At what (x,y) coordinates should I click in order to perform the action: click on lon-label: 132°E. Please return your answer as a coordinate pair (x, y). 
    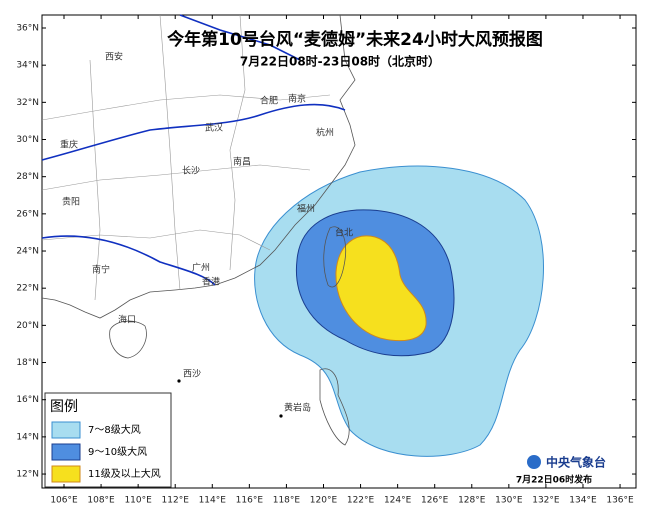
    Looking at the image, I should click on (546, 501).